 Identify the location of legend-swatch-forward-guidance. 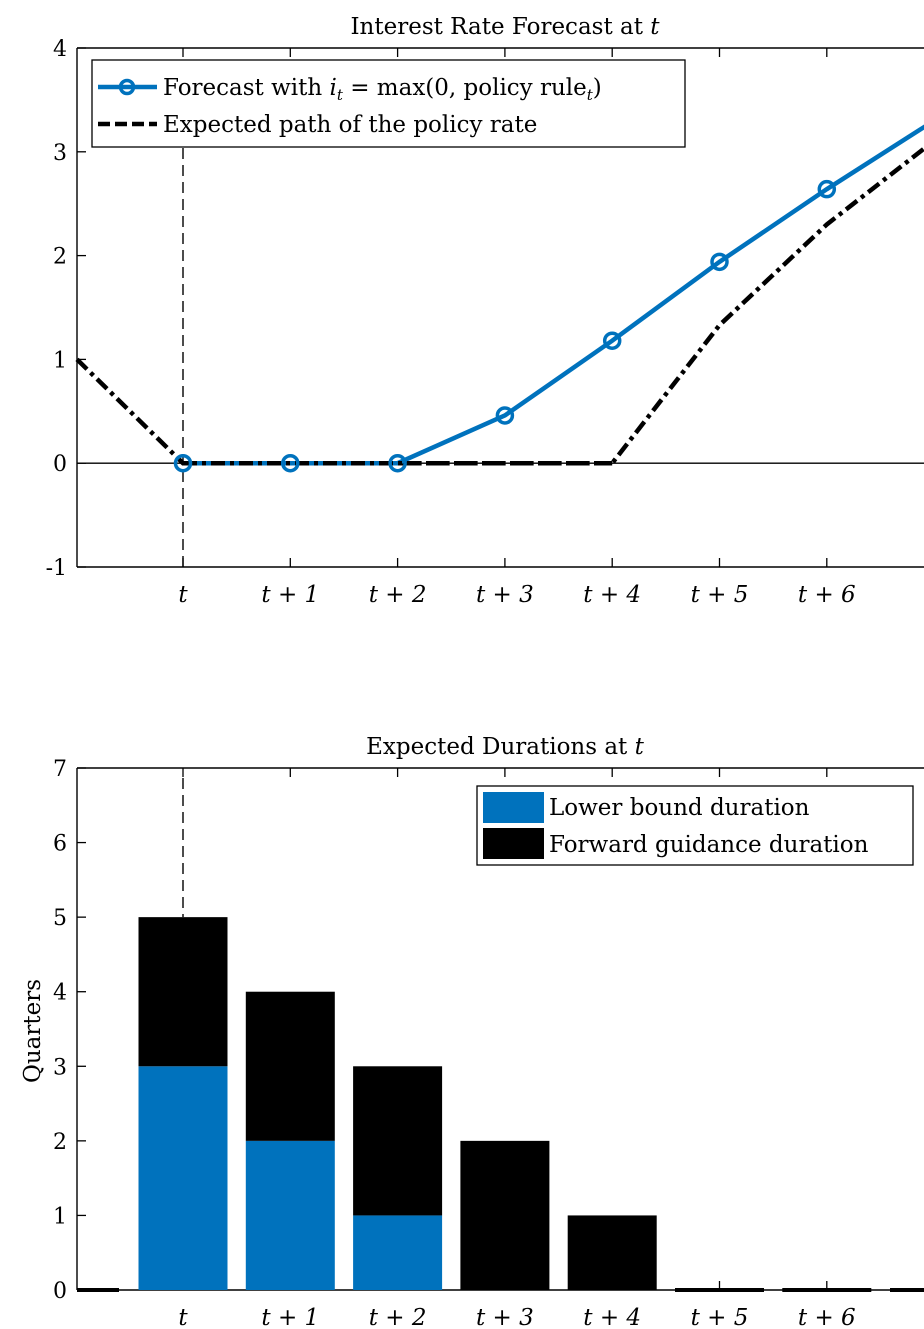
(513, 843).